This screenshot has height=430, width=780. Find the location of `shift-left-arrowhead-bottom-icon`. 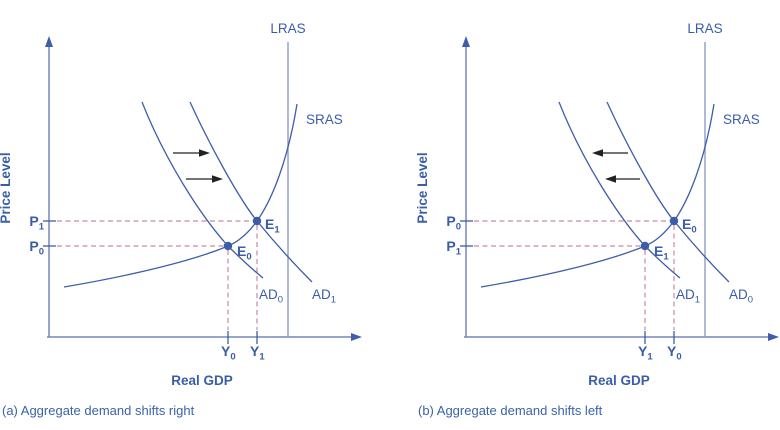

shift-left-arrowhead-bottom-icon is located at coordinates (610, 179).